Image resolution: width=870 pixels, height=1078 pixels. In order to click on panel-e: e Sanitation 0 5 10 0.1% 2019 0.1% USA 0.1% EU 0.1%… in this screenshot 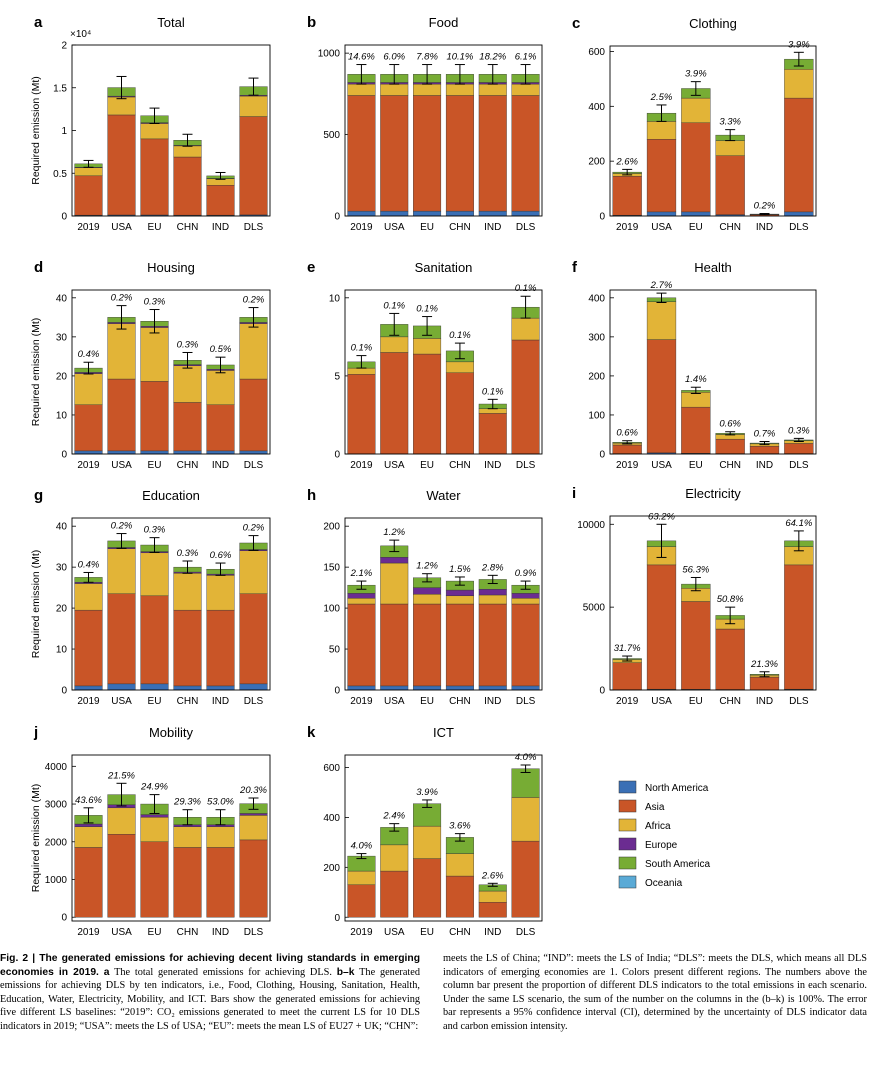, I will do `click(425, 365)`.